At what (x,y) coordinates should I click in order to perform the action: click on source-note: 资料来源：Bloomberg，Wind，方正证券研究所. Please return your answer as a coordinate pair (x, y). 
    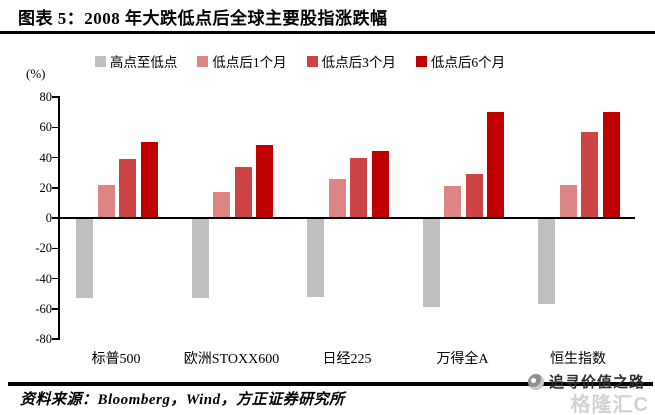
    Looking at the image, I should click on (182, 400).